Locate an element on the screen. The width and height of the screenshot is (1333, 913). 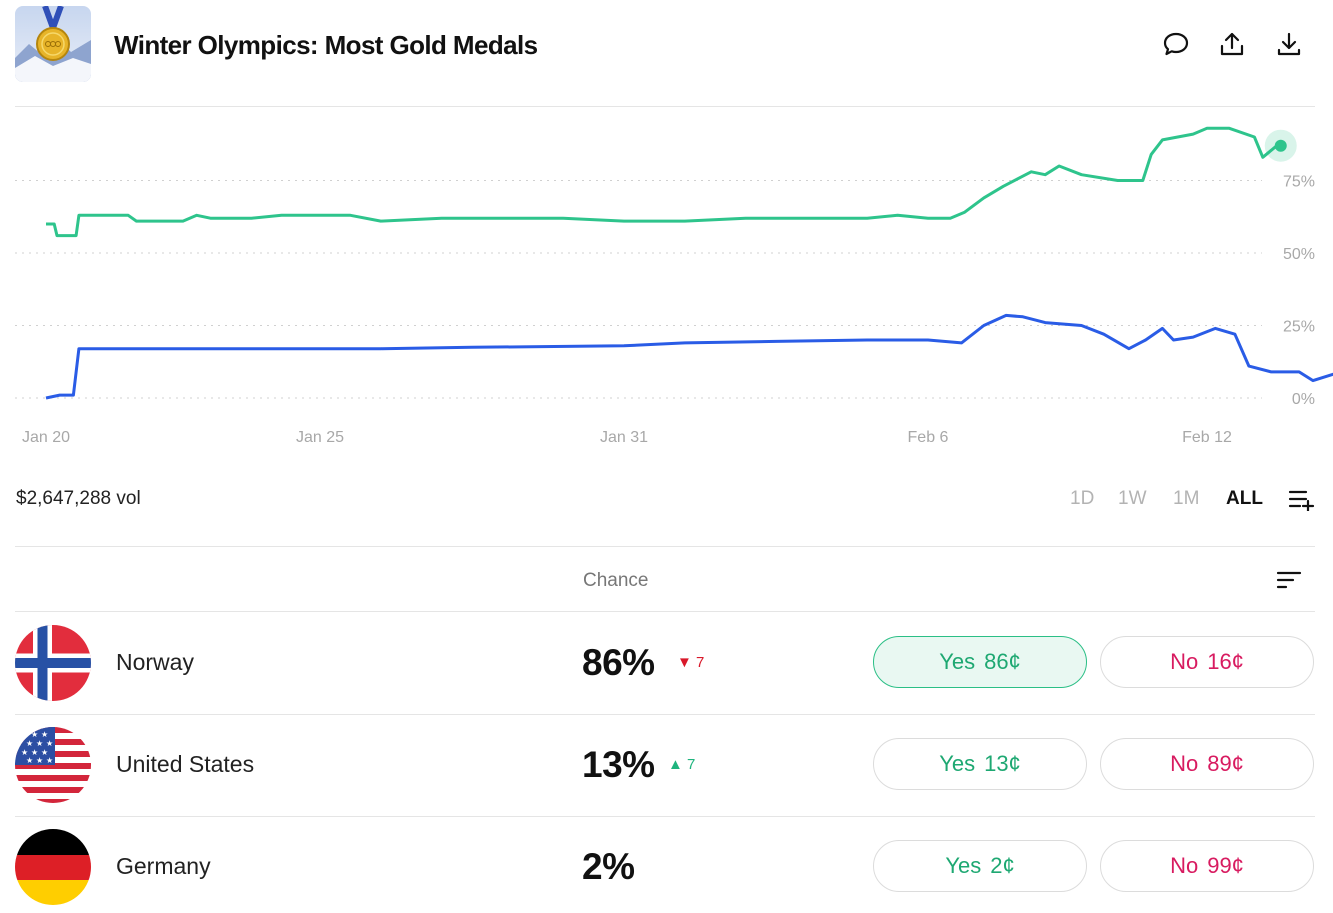
buy-yes-button: Yes 2¢ is located at coordinates (980, 866).